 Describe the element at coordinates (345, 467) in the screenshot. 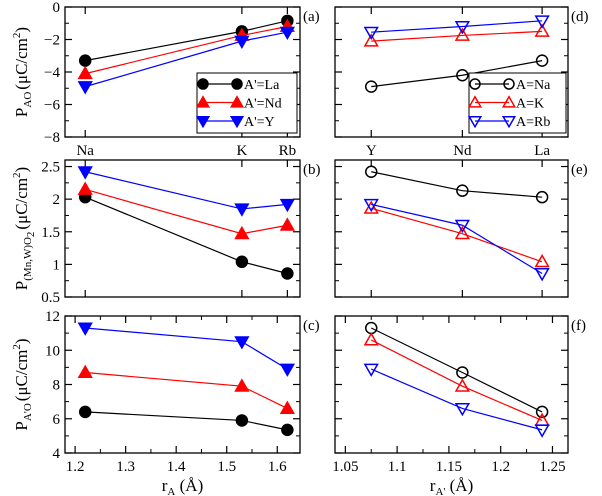

I see `x-tick-label: 1.05` at that location.